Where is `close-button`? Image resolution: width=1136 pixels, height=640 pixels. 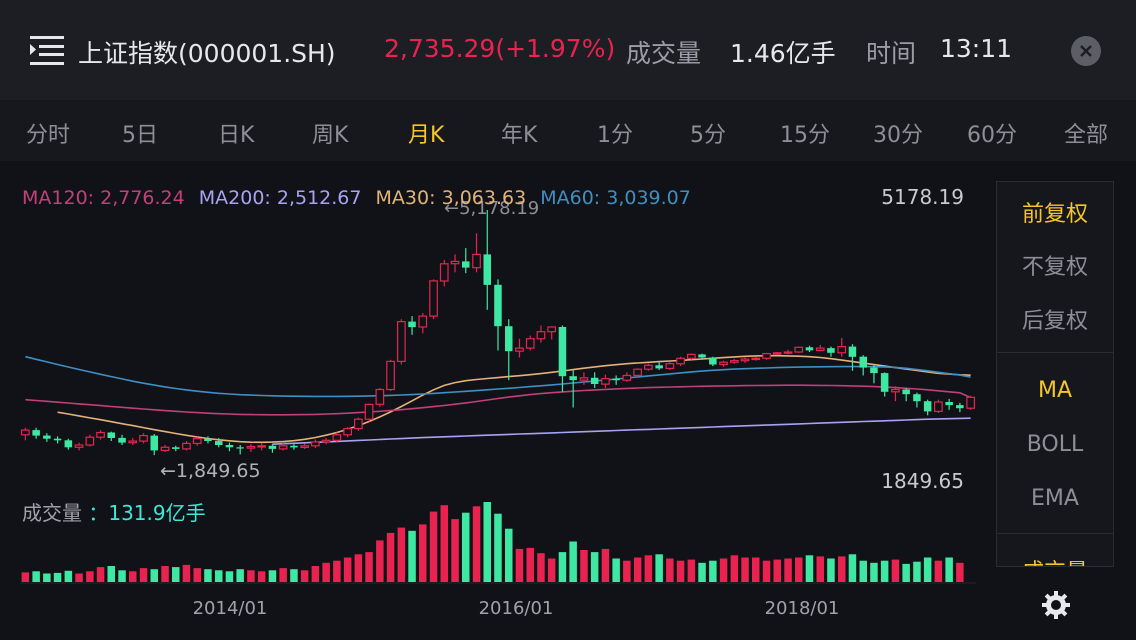
close-button is located at coordinates (1086, 51).